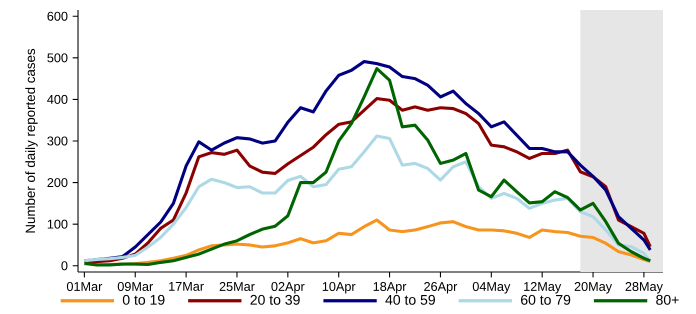 The image size is (696, 314). What do you see at coordinates (57, 16) in the screenshot?
I see `y-tick-label: 600` at bounding box center [57, 16].